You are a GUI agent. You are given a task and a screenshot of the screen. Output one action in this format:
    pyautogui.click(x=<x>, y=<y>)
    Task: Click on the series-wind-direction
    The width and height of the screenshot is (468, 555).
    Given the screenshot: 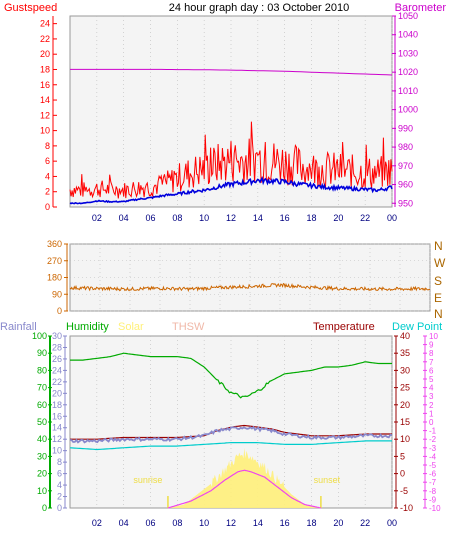 What is the action you would take?
    pyautogui.click(x=250, y=287)
    